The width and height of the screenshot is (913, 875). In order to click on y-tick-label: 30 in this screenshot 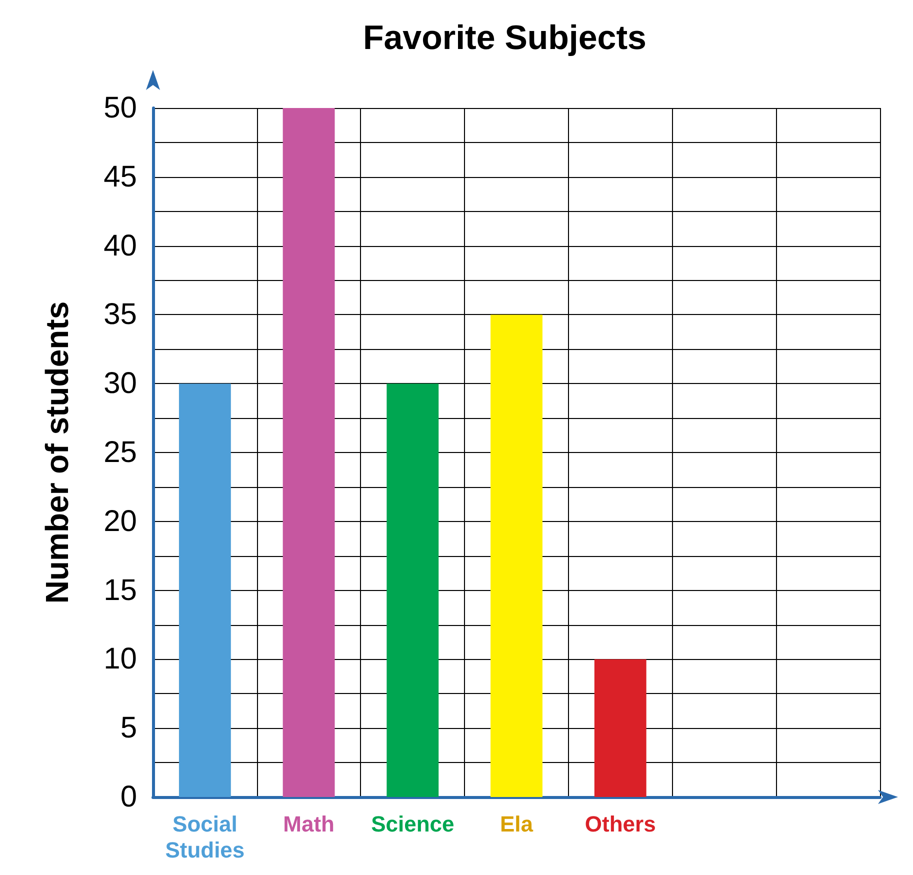, I will do `click(120, 383)`.